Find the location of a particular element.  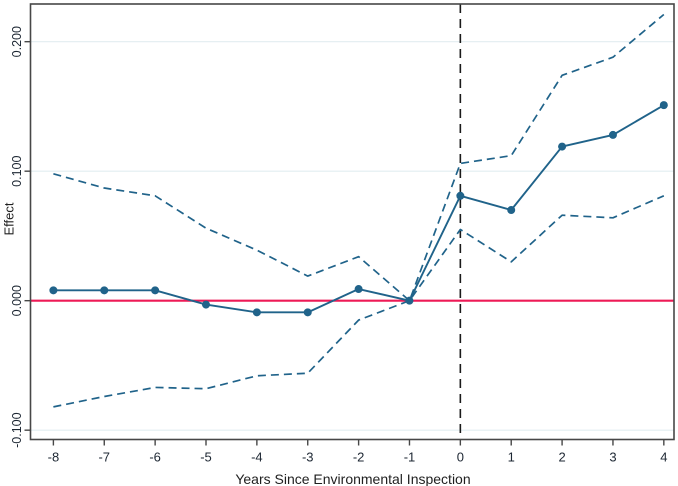

x-tick-label: 3 is located at coordinates (612, 457).